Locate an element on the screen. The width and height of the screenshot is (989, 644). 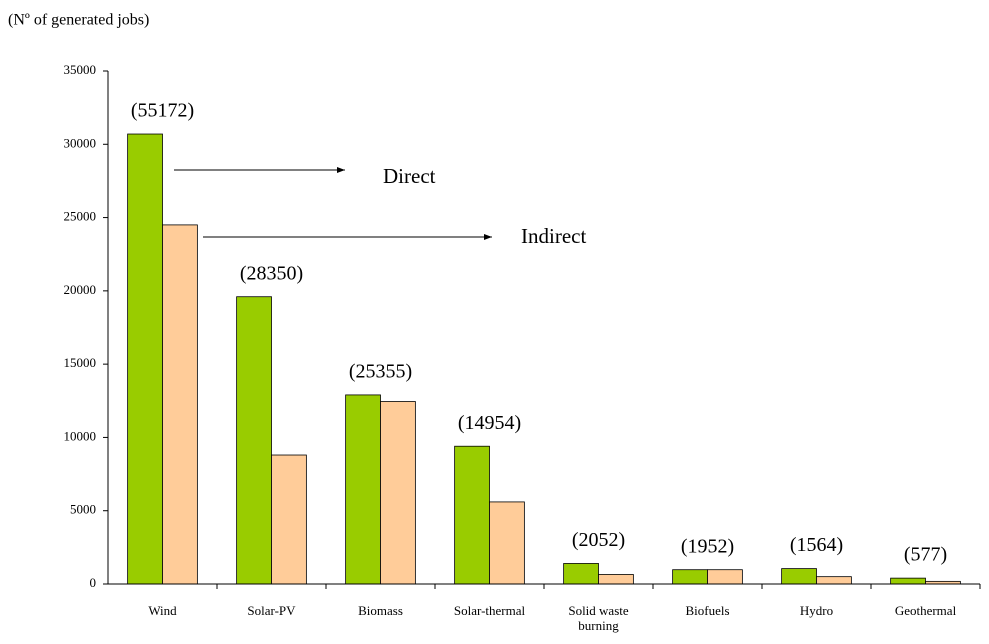
legend-label: Direct is located at coordinates (409, 176).